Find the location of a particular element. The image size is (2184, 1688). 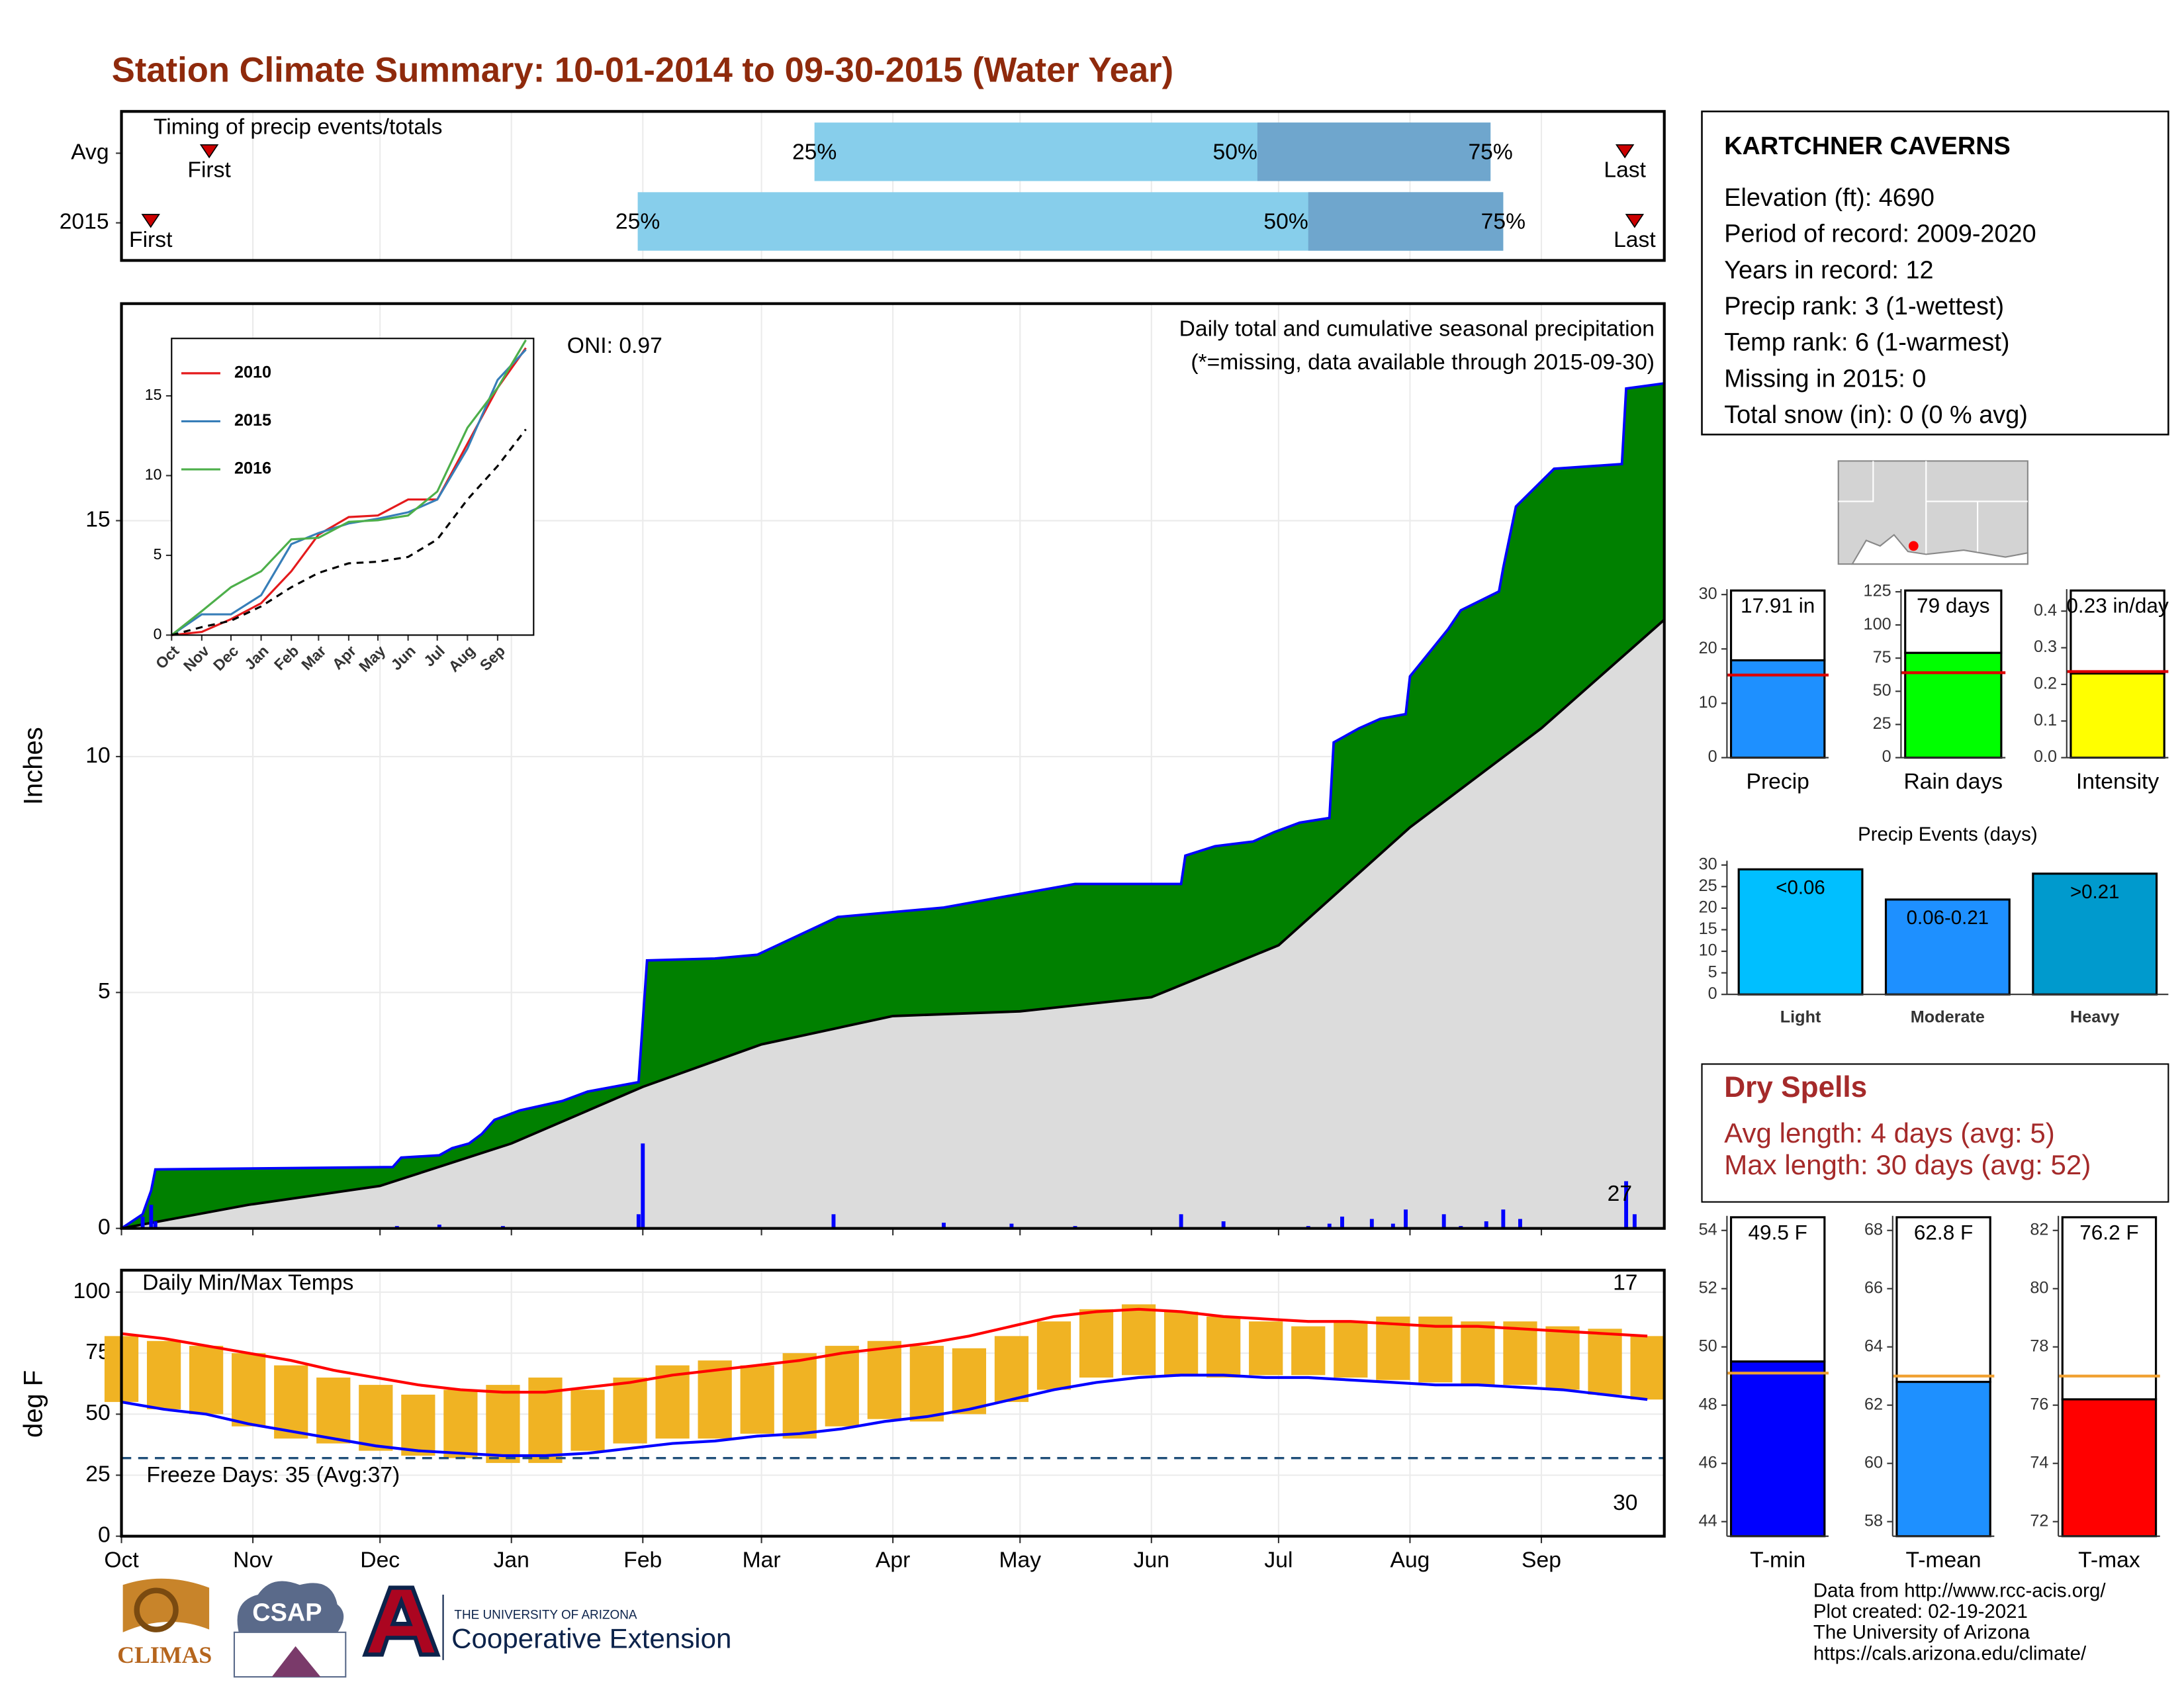

y-tick-label: 52 is located at coordinates (1708, 1287).